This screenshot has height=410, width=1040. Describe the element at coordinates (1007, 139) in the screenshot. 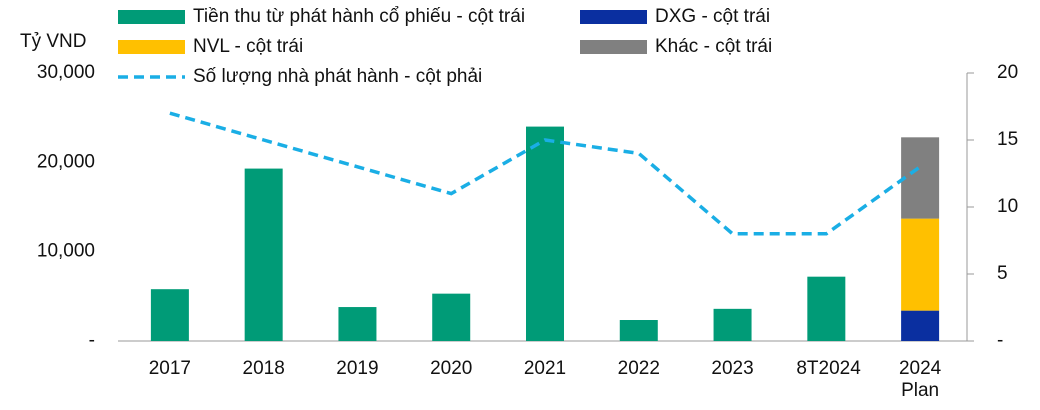

I see `y2-tick-label: 15` at that location.